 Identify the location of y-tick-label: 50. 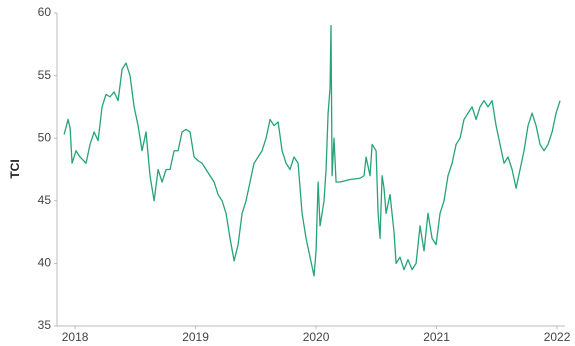
(45, 137).